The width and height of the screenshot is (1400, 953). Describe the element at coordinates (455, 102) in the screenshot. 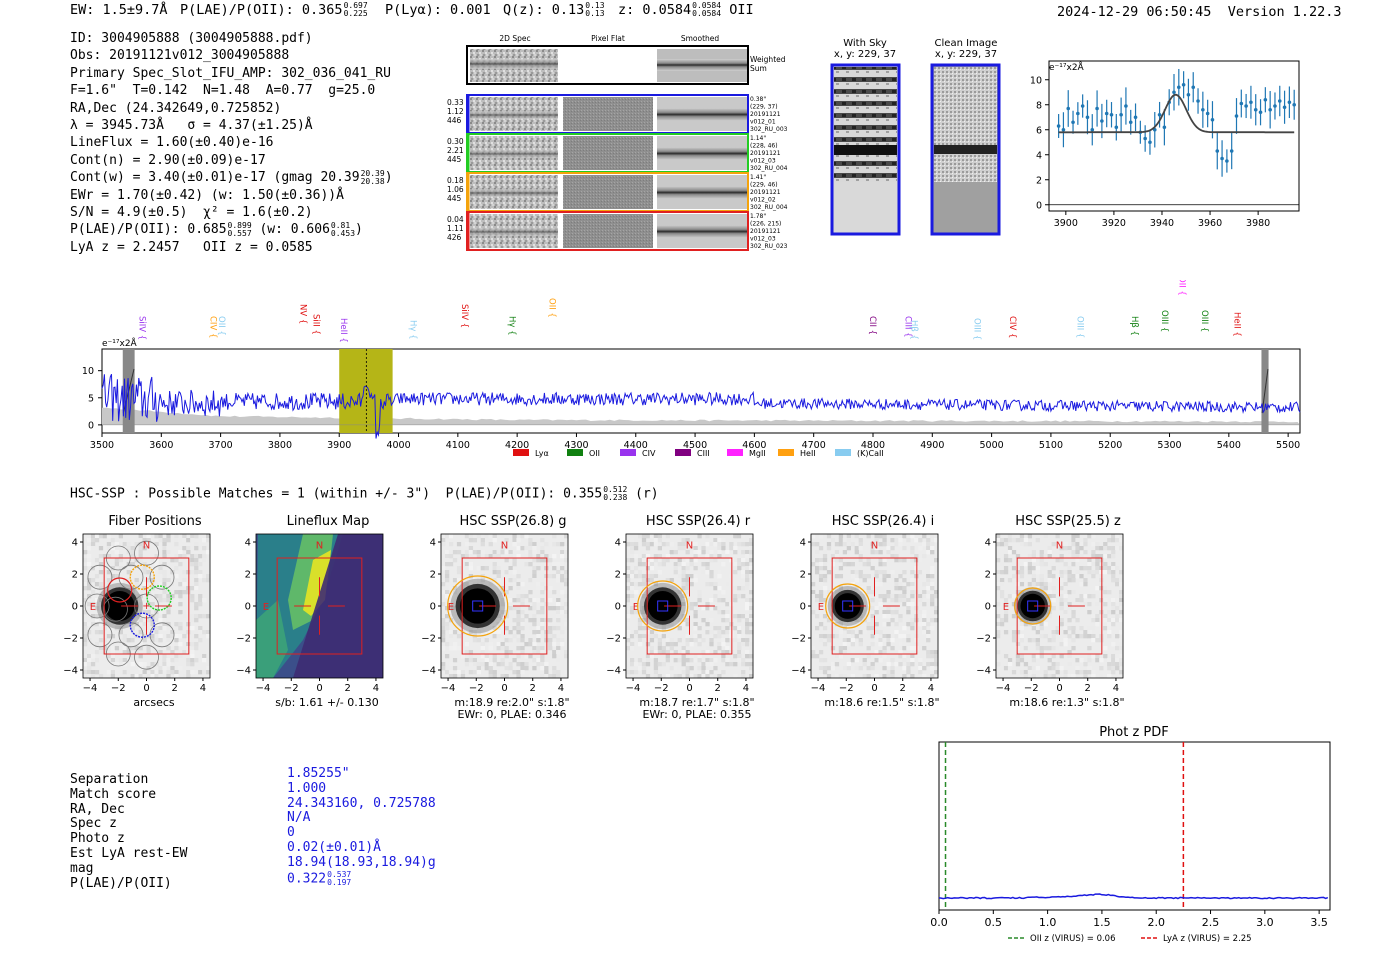

I see `cutout-left-label: 0.33` at that location.